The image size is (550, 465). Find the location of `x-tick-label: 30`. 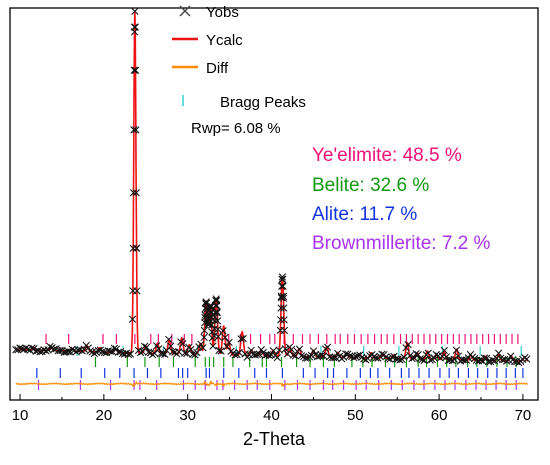

x-tick-label: 30 is located at coordinates (187, 415).